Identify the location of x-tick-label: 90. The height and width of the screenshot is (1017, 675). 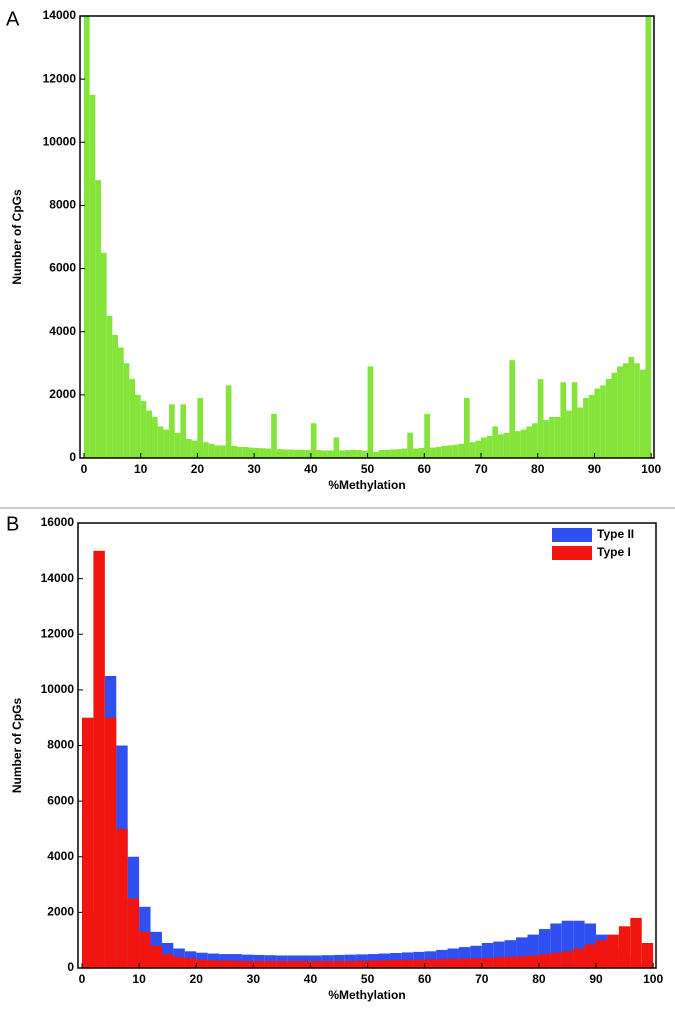
(595, 469).